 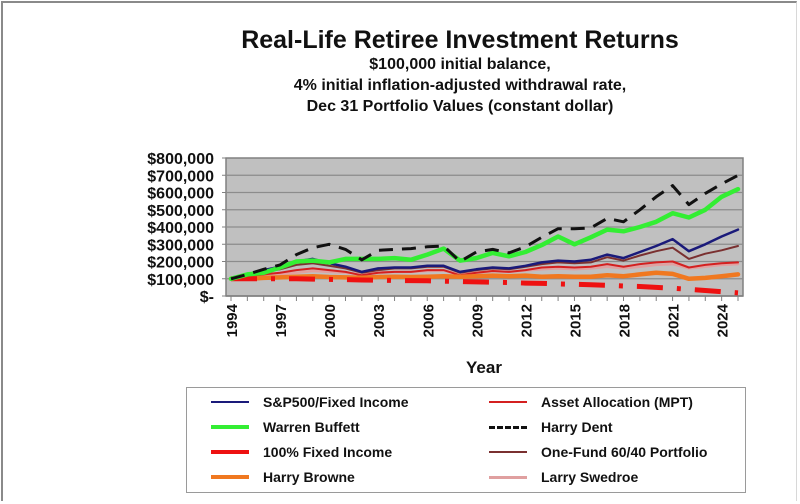 What do you see at coordinates (180, 228) in the screenshot?
I see `y-tick-label: $400,000` at bounding box center [180, 228].